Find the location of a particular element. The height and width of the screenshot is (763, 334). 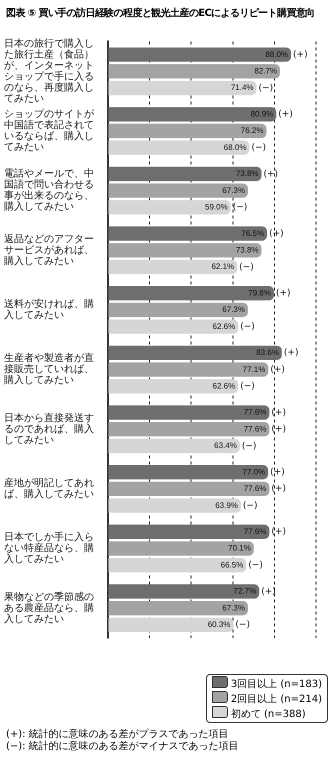

data-label: 79.8% (+) is located at coordinates (269, 293).